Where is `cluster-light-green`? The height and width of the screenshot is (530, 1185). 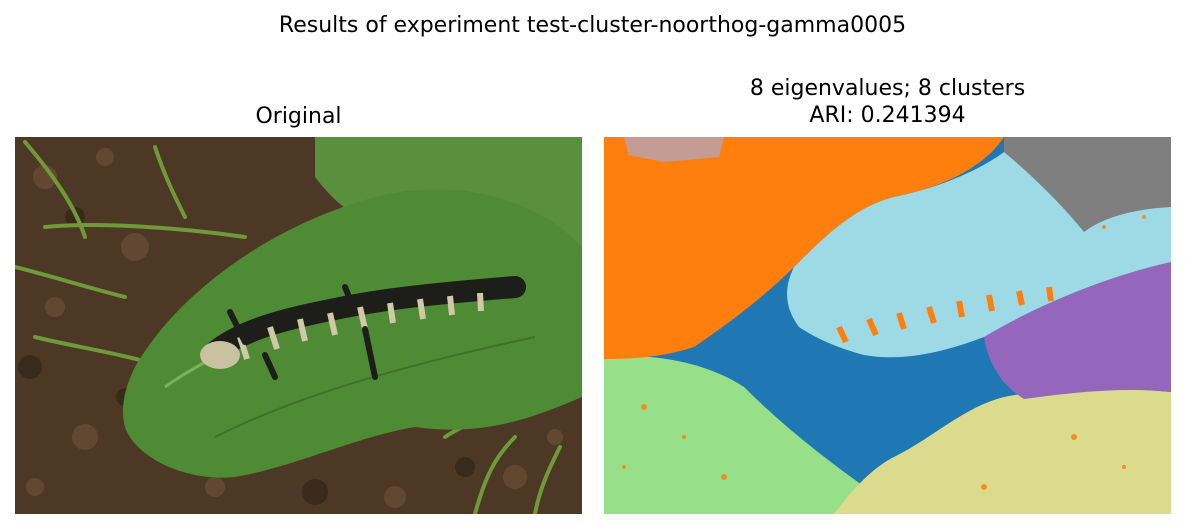 cluster-light-green is located at coordinates (754, 435).